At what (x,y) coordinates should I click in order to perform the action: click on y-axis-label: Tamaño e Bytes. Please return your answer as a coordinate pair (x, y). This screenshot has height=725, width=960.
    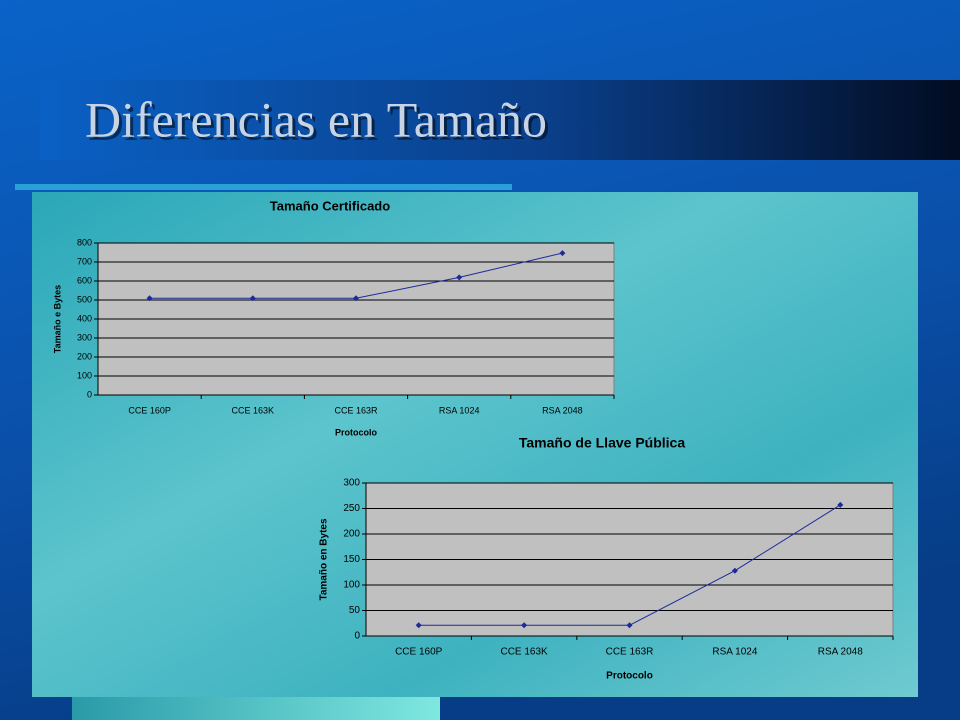
    Looking at the image, I should click on (57, 319).